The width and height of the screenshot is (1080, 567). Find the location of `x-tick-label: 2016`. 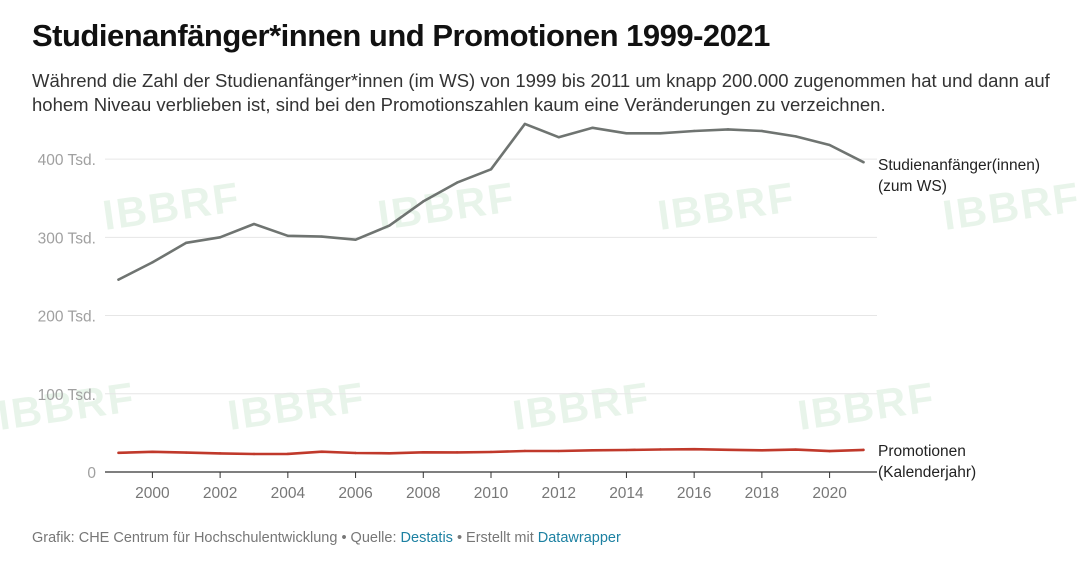

x-tick-label: 2016 is located at coordinates (694, 493).